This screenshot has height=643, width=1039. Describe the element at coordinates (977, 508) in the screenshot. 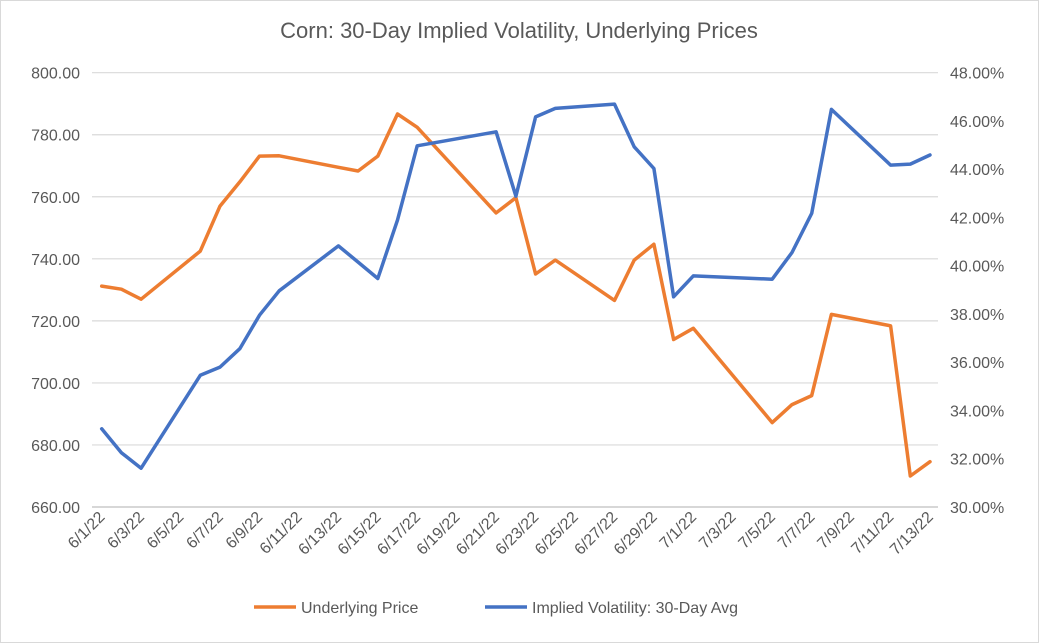

I see `right-axis-tick-label: 30.00%` at that location.